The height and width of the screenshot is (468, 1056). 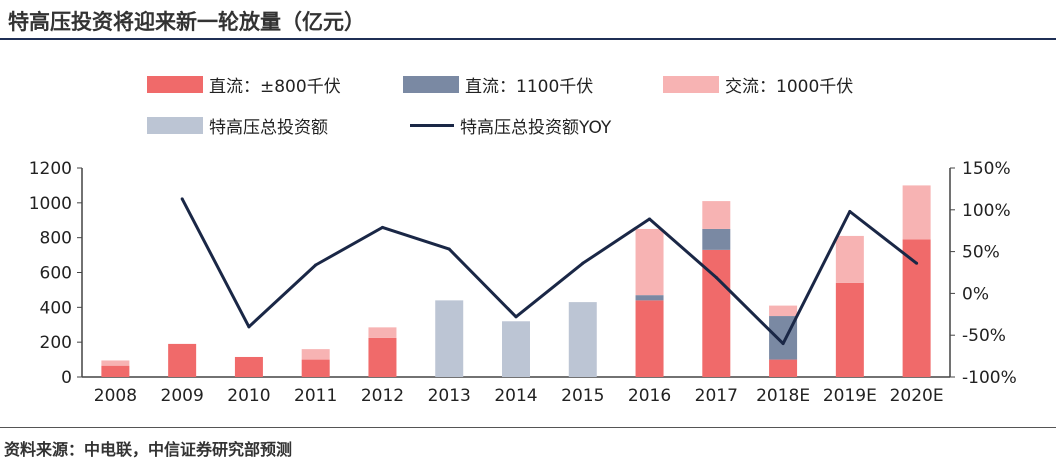 What do you see at coordinates (529, 87) in the screenshot?
I see `legend-label-dc1100: 直流：1100千伏` at bounding box center [529, 87].